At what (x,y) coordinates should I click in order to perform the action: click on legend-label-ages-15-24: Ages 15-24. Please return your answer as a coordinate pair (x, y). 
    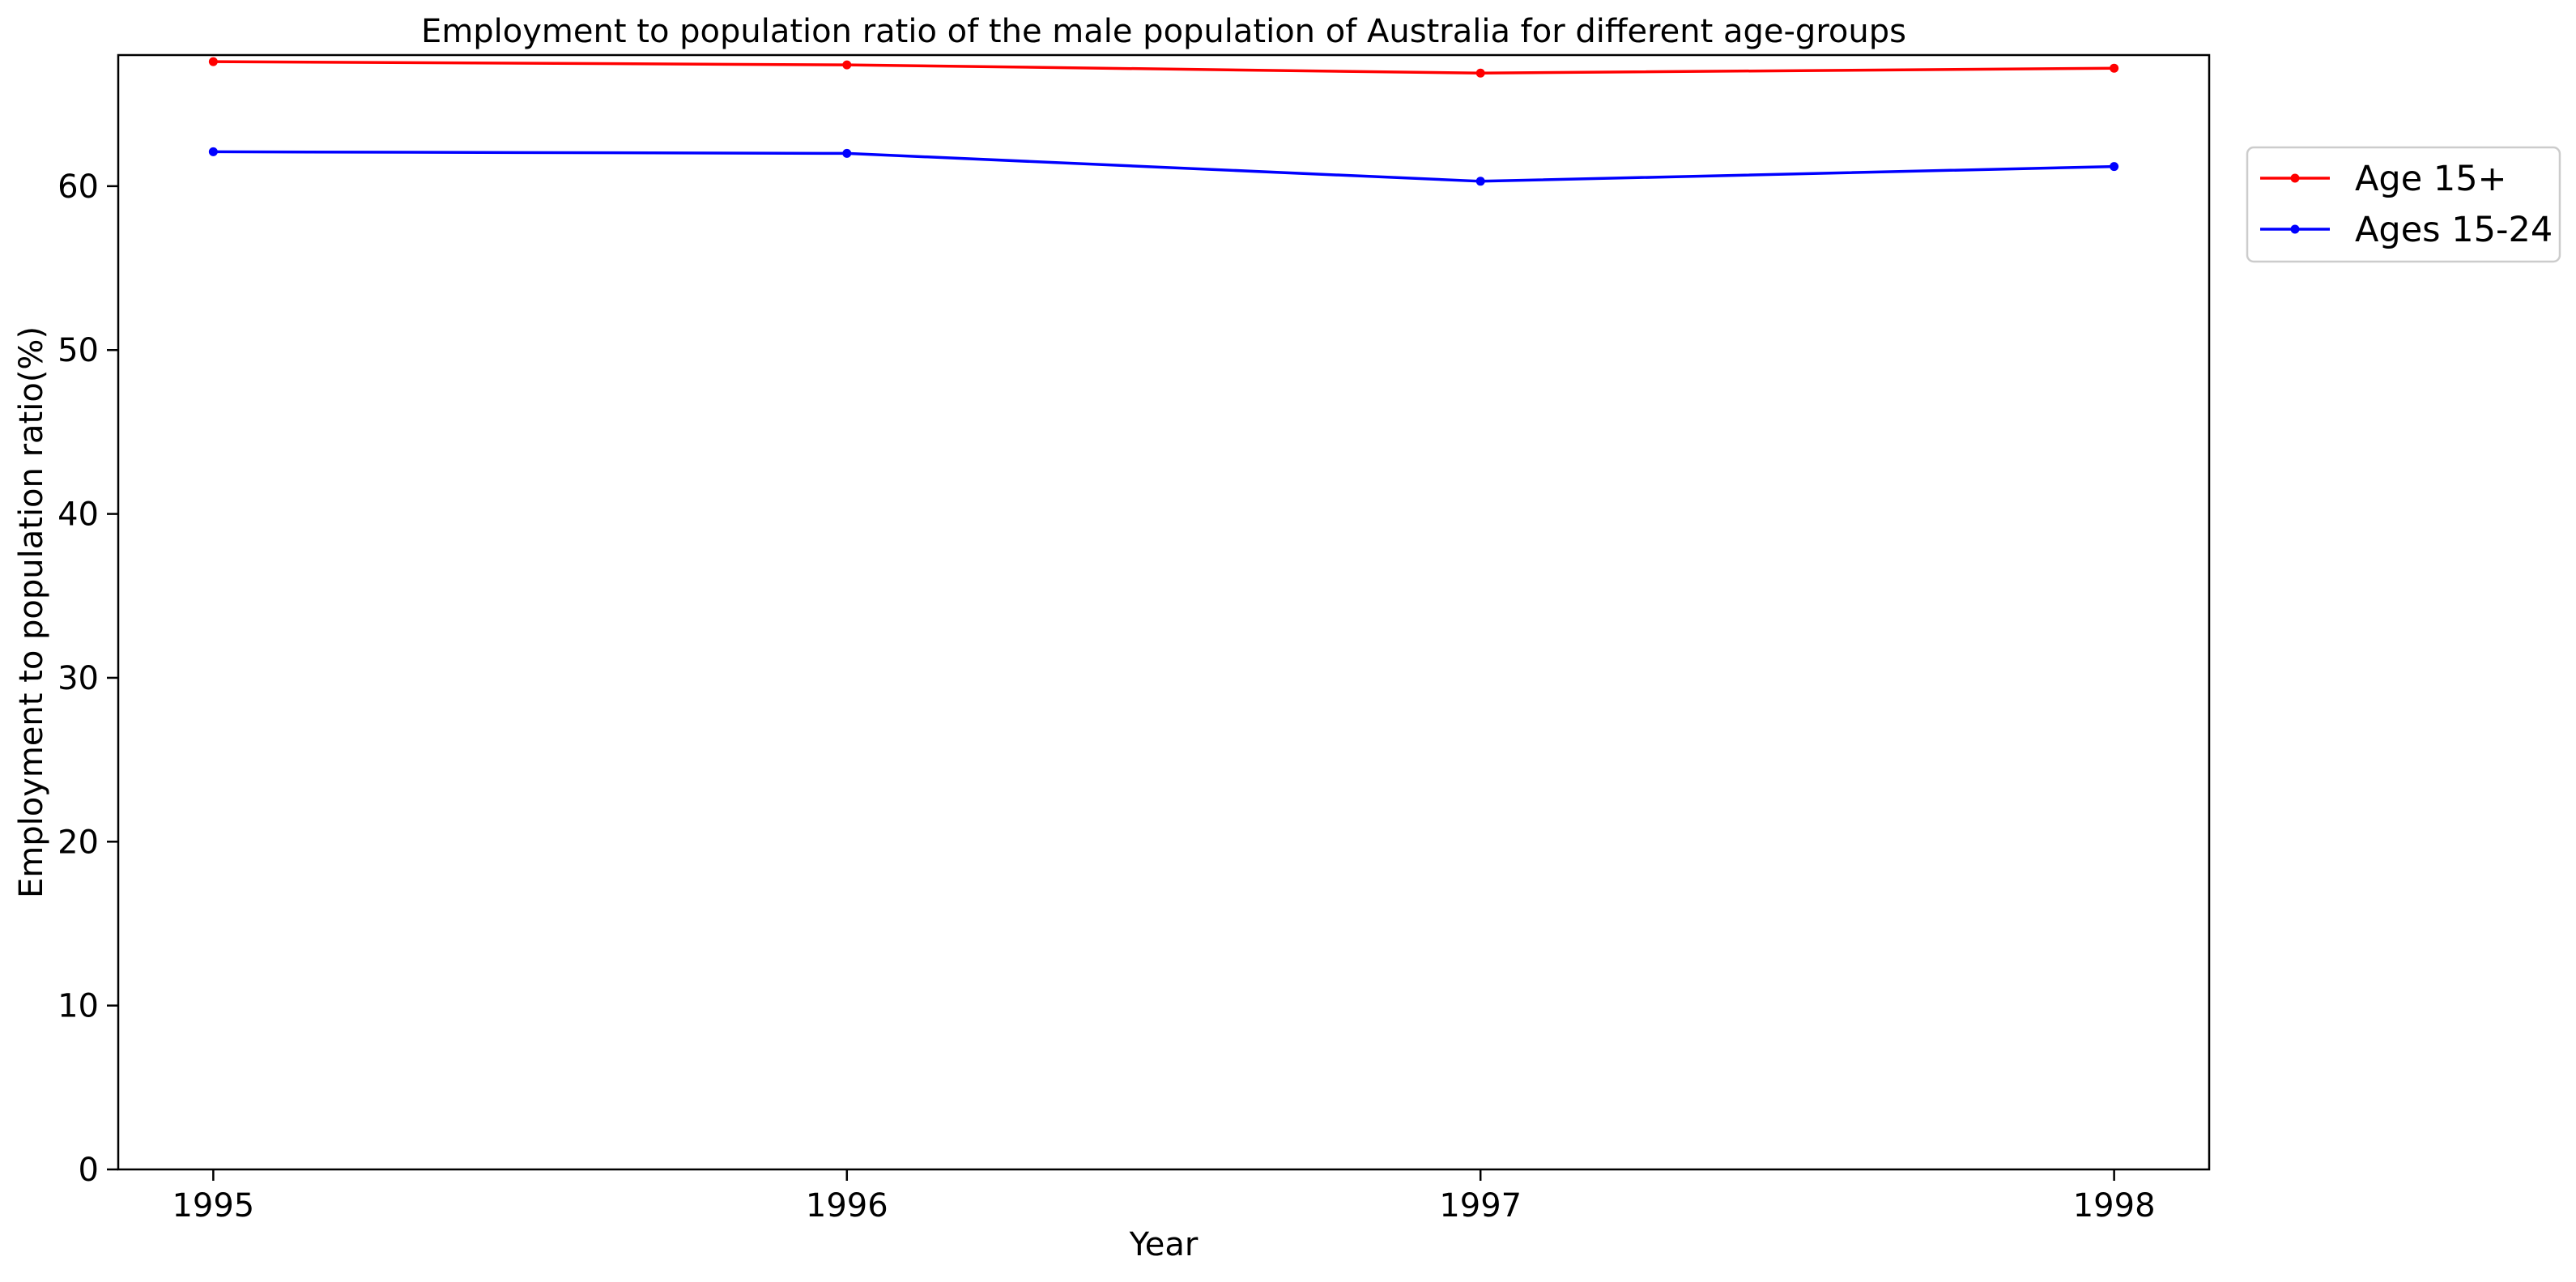
    Looking at the image, I should click on (2454, 230).